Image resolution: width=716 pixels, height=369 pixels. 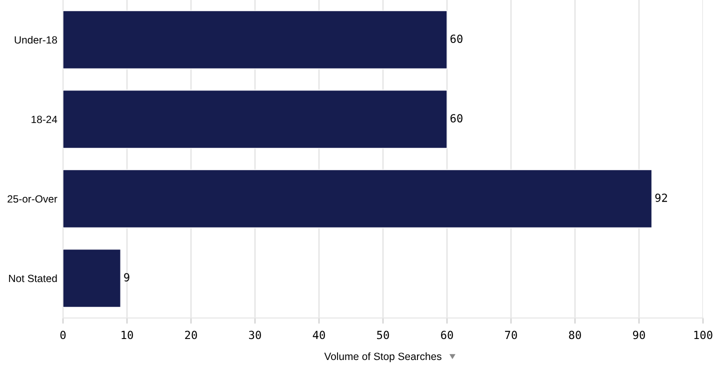 I want to click on y-tick-label: Under-18, so click(x=35, y=40).